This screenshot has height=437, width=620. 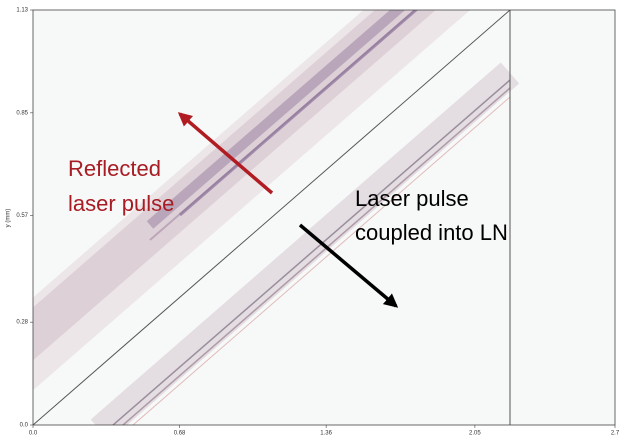 What do you see at coordinates (9, 218) in the screenshot?
I see `y-axis-label: y (mm)` at bounding box center [9, 218].